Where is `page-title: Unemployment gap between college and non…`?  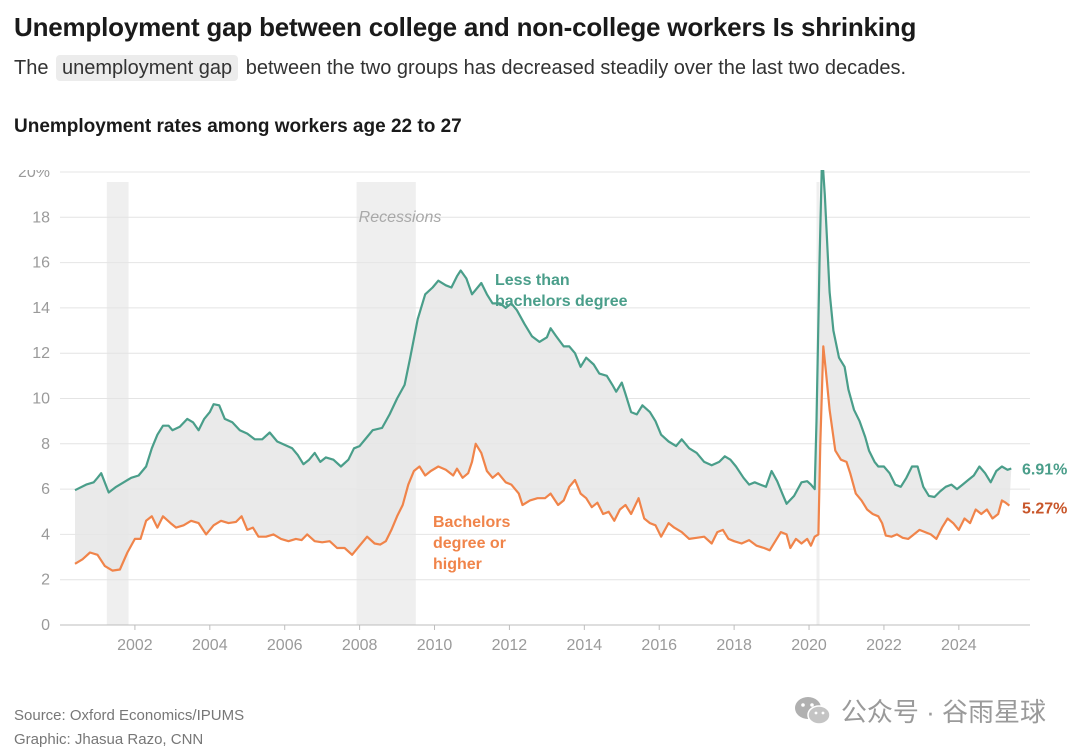 page-title: Unemployment gap between college and non… is located at coordinates (465, 27).